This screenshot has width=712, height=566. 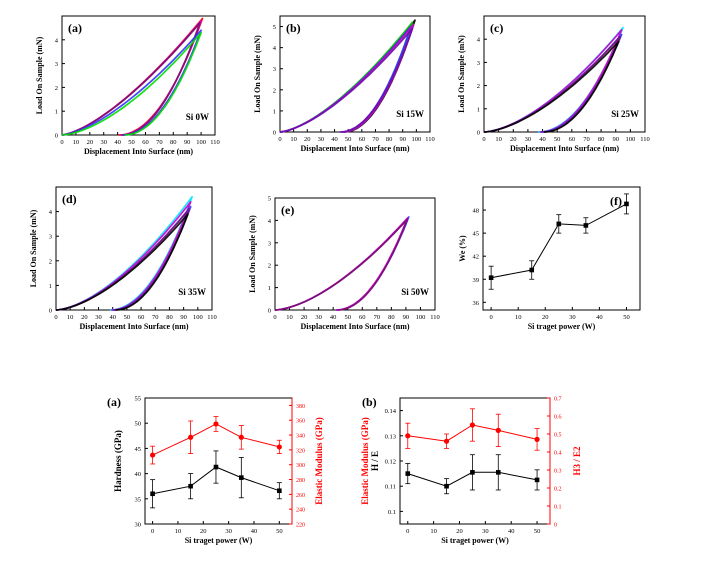 I want to click on y-right-tick-label: 0.2, so click(x=558, y=490).